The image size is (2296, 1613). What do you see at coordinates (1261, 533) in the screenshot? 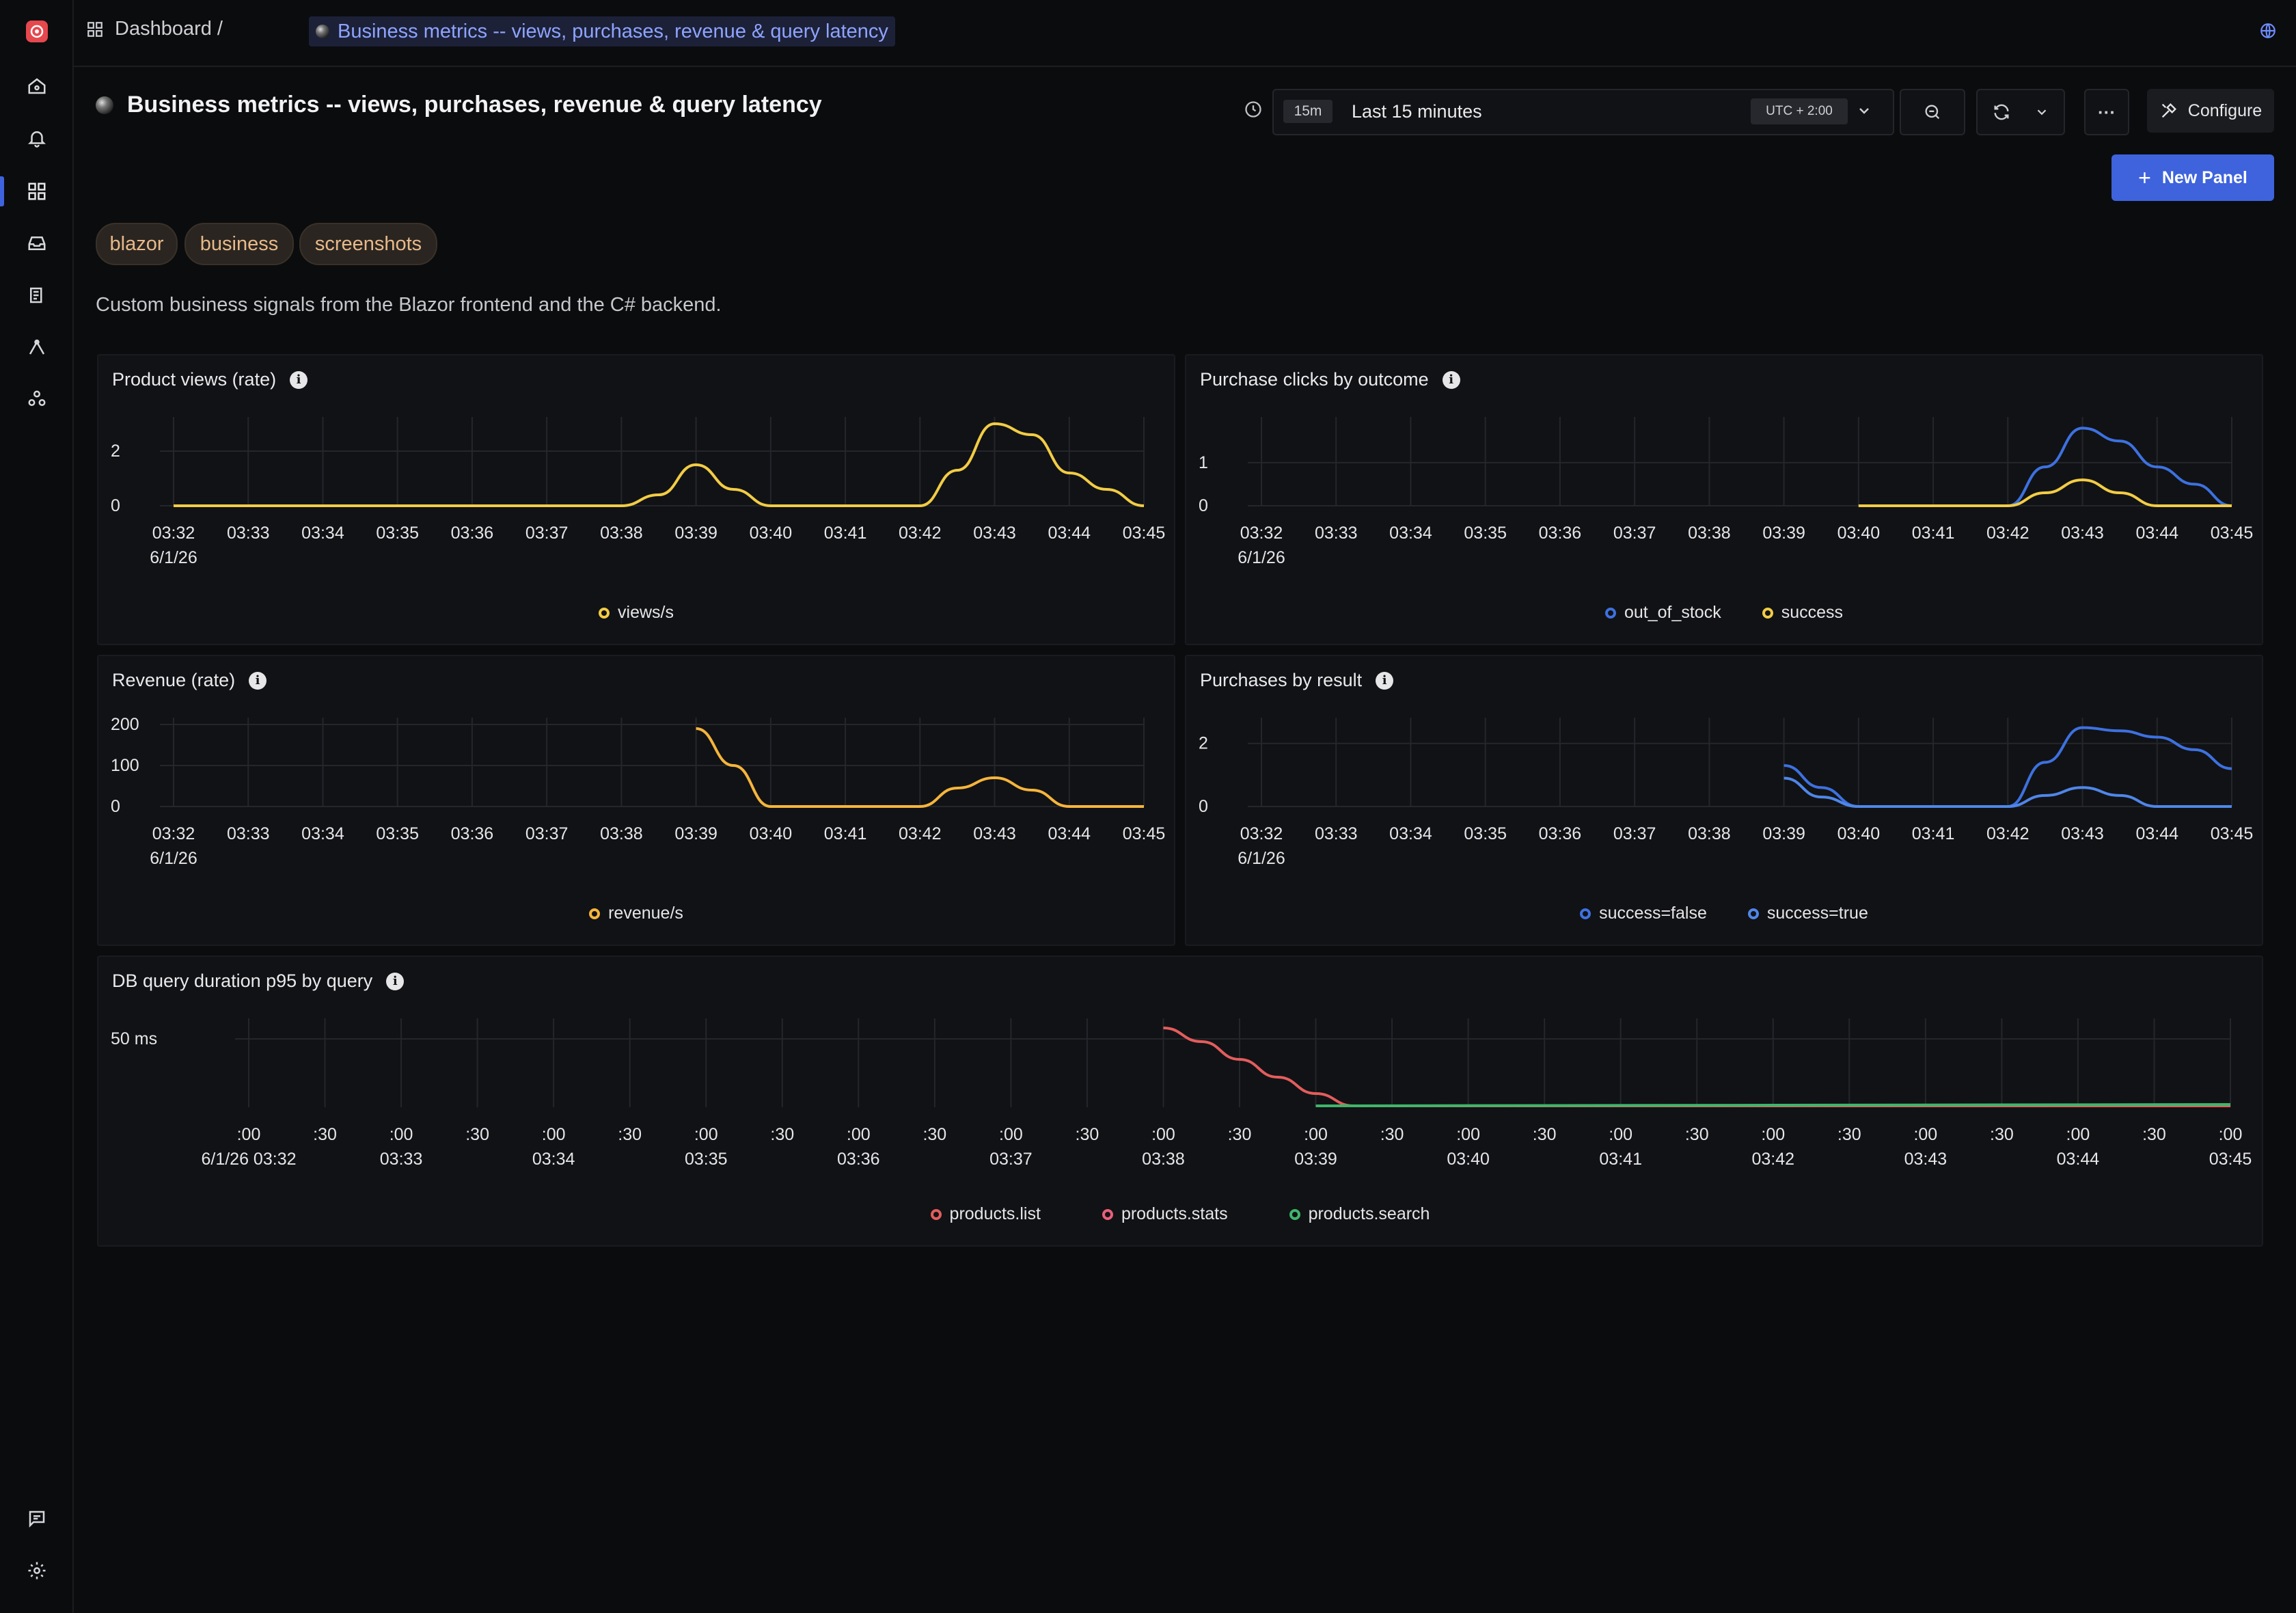
I see `x-tick-label: 03:32` at bounding box center [1261, 533].